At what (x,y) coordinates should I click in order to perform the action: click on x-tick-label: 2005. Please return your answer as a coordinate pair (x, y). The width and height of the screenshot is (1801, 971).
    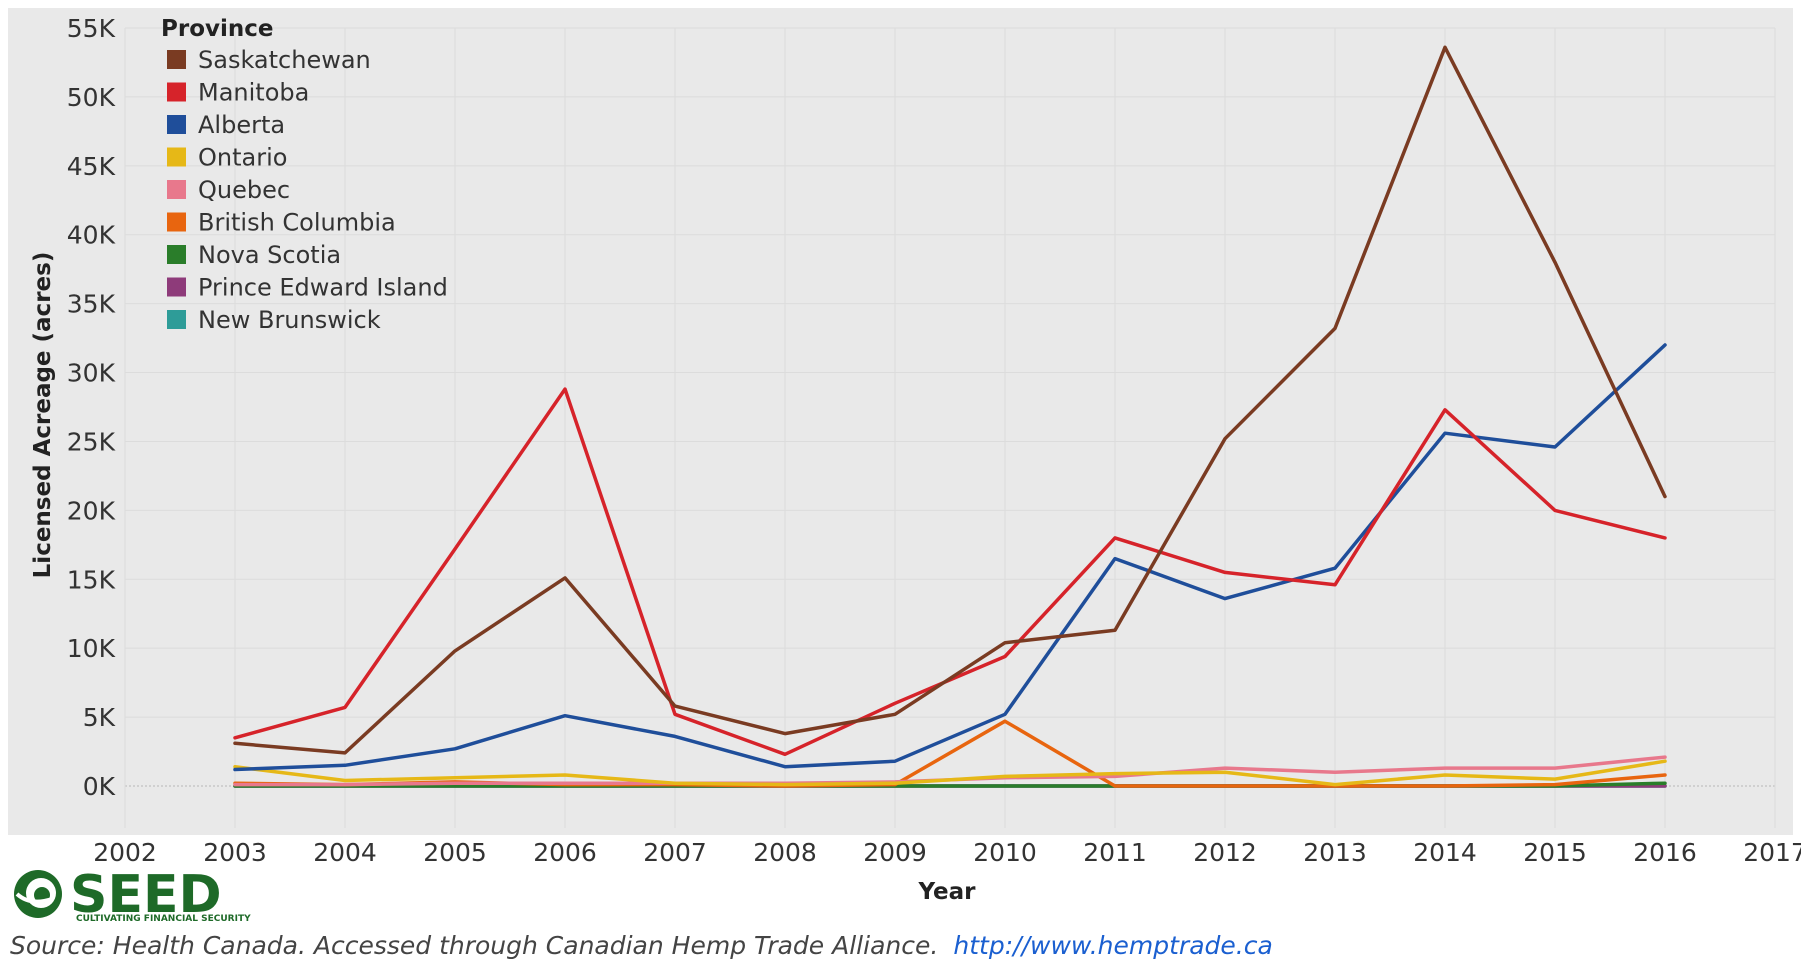
    Looking at the image, I should click on (455, 852).